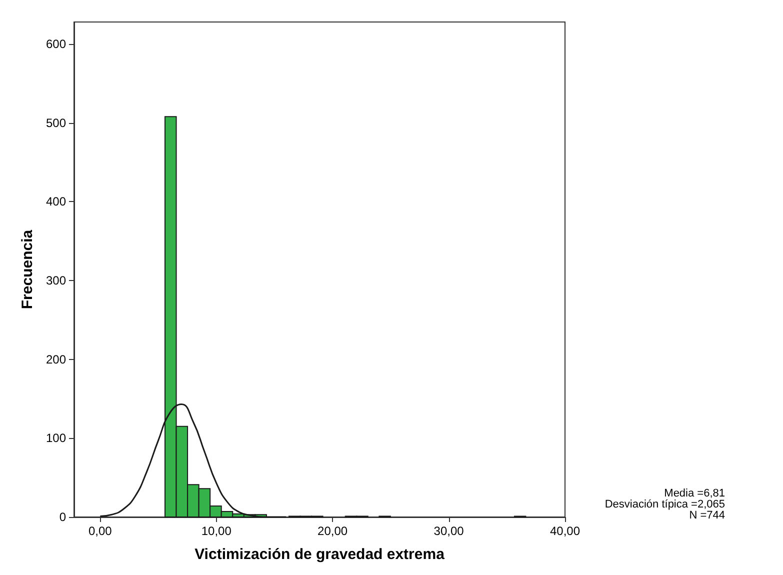  Describe the element at coordinates (695, 494) in the screenshot. I see `text: Media =6,81` at that location.